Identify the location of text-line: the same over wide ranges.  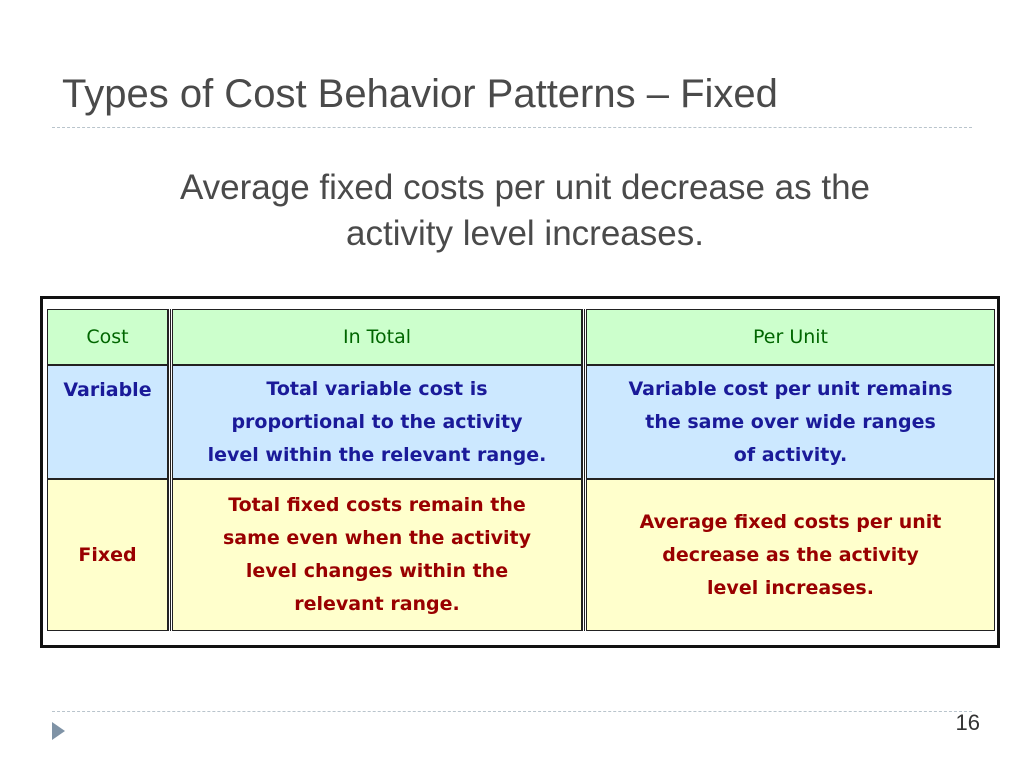
(790, 421).